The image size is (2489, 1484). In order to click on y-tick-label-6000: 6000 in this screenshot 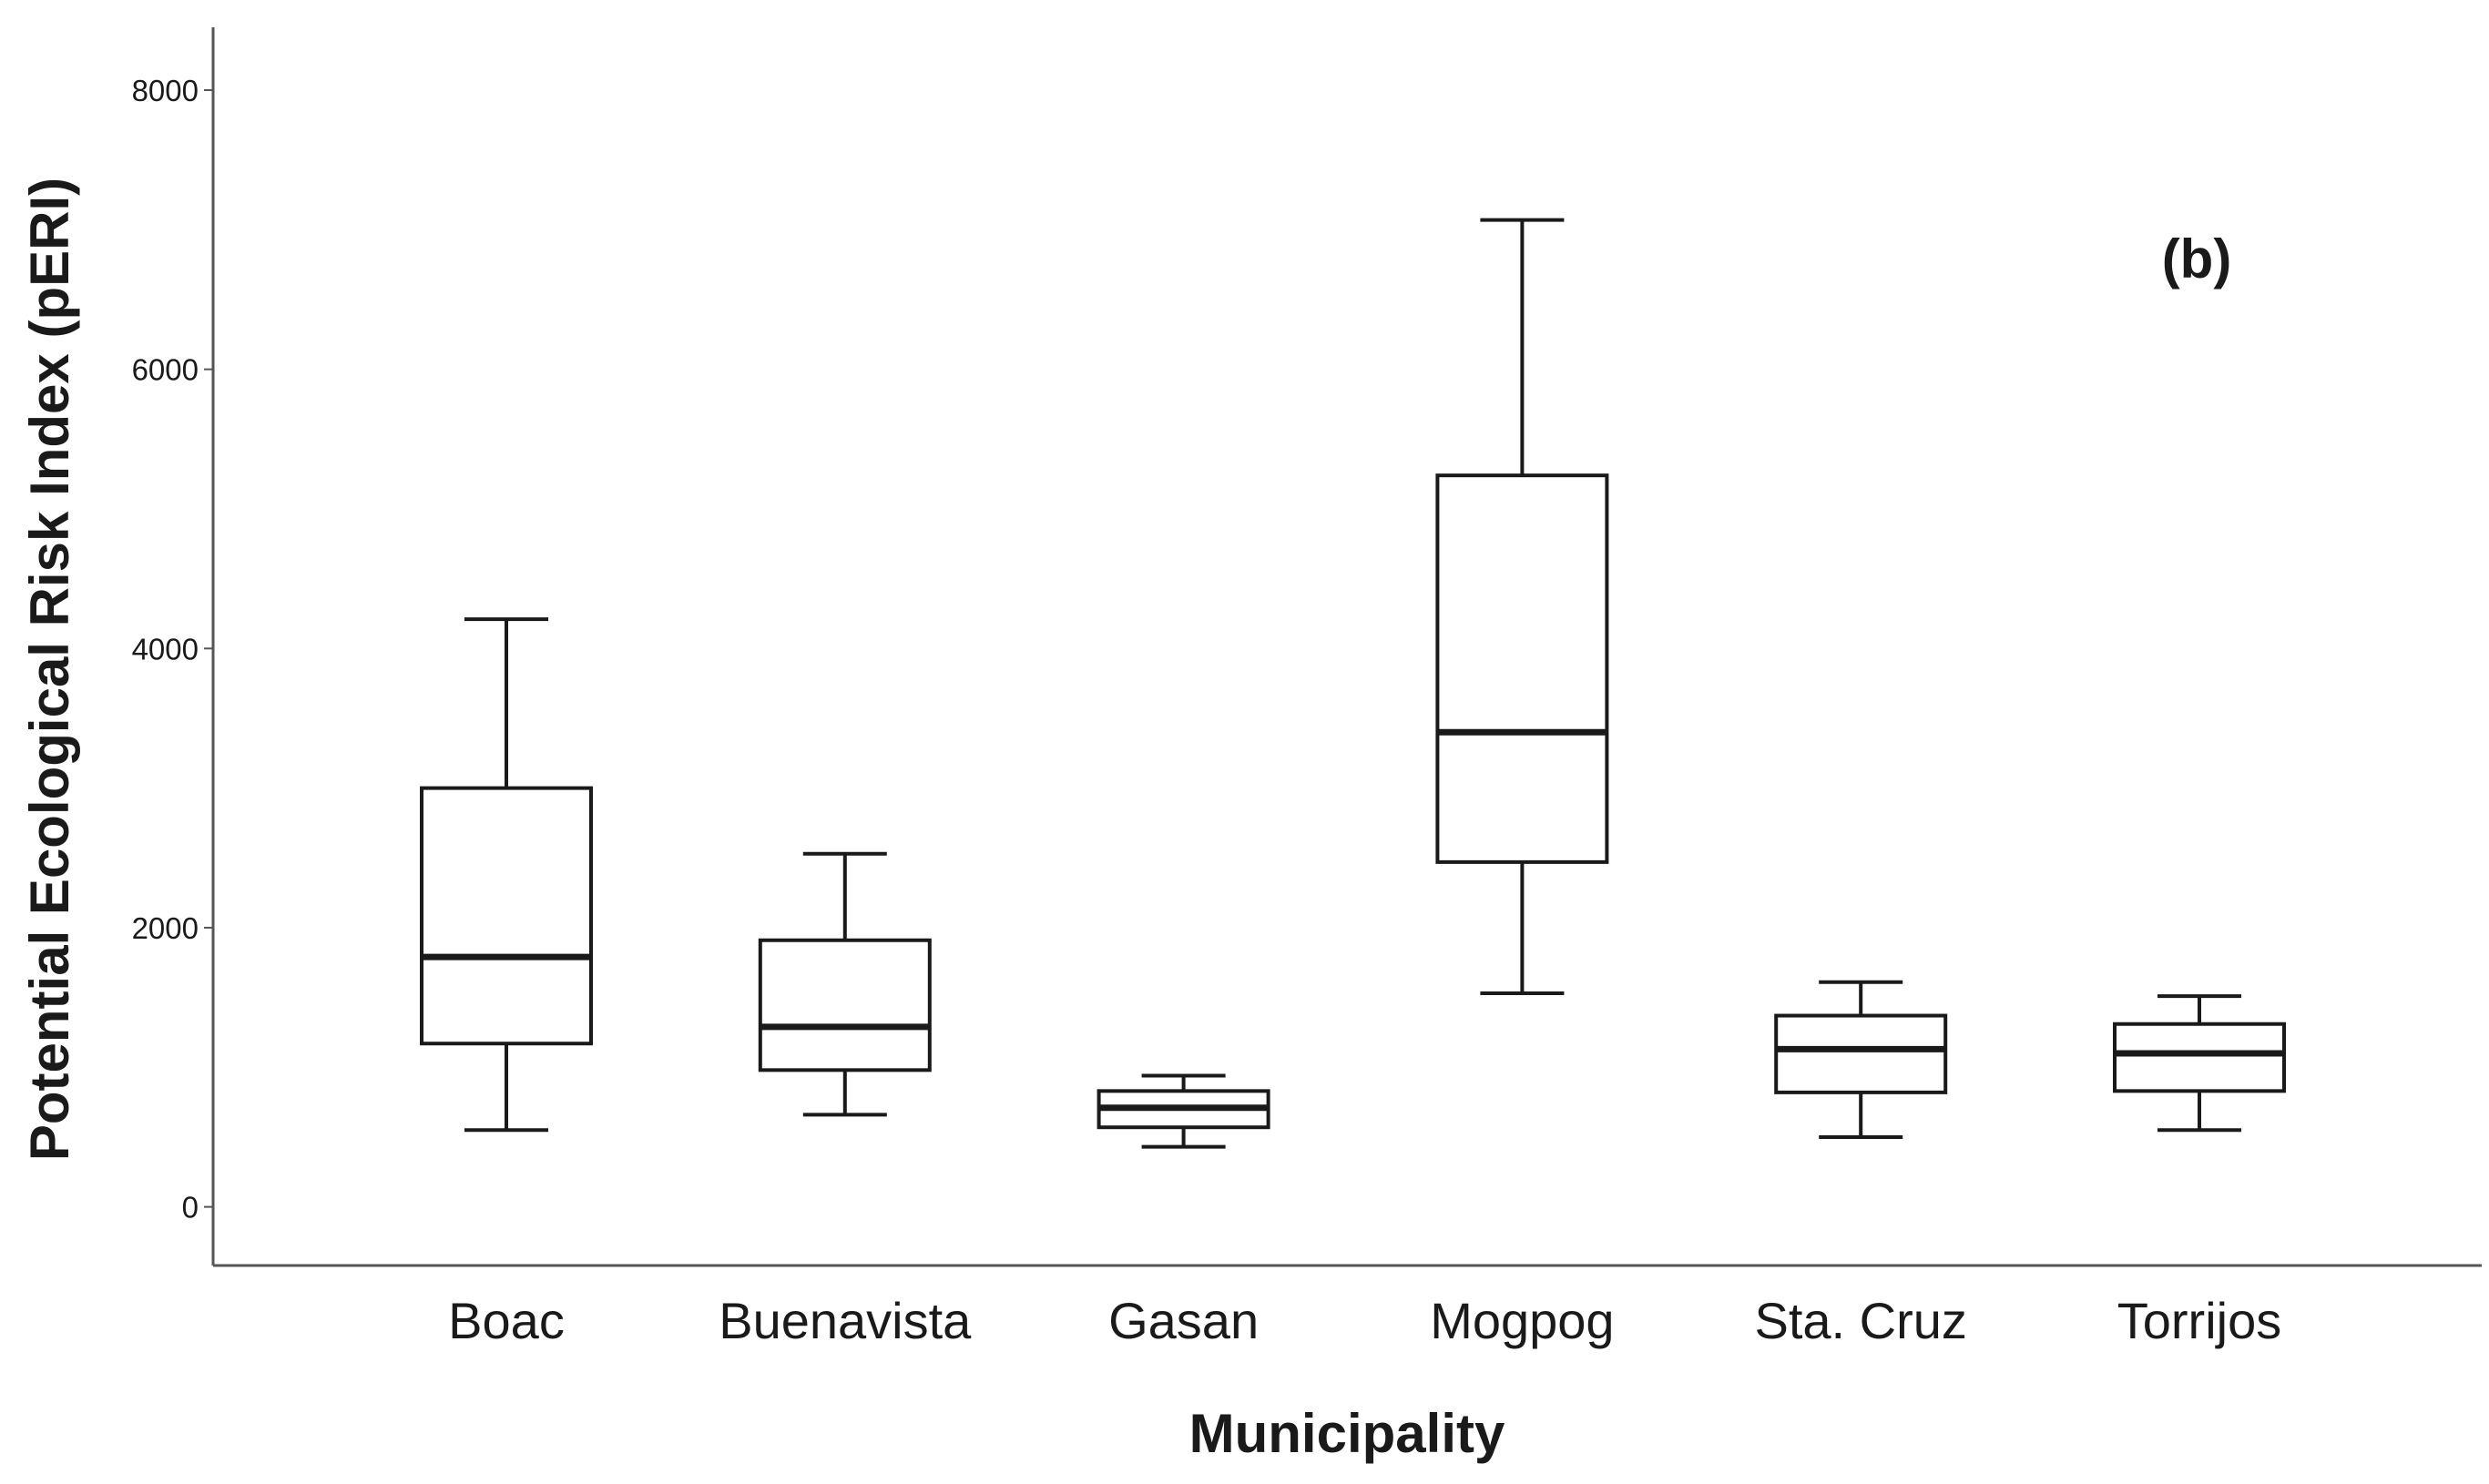, I will do `click(165, 370)`.